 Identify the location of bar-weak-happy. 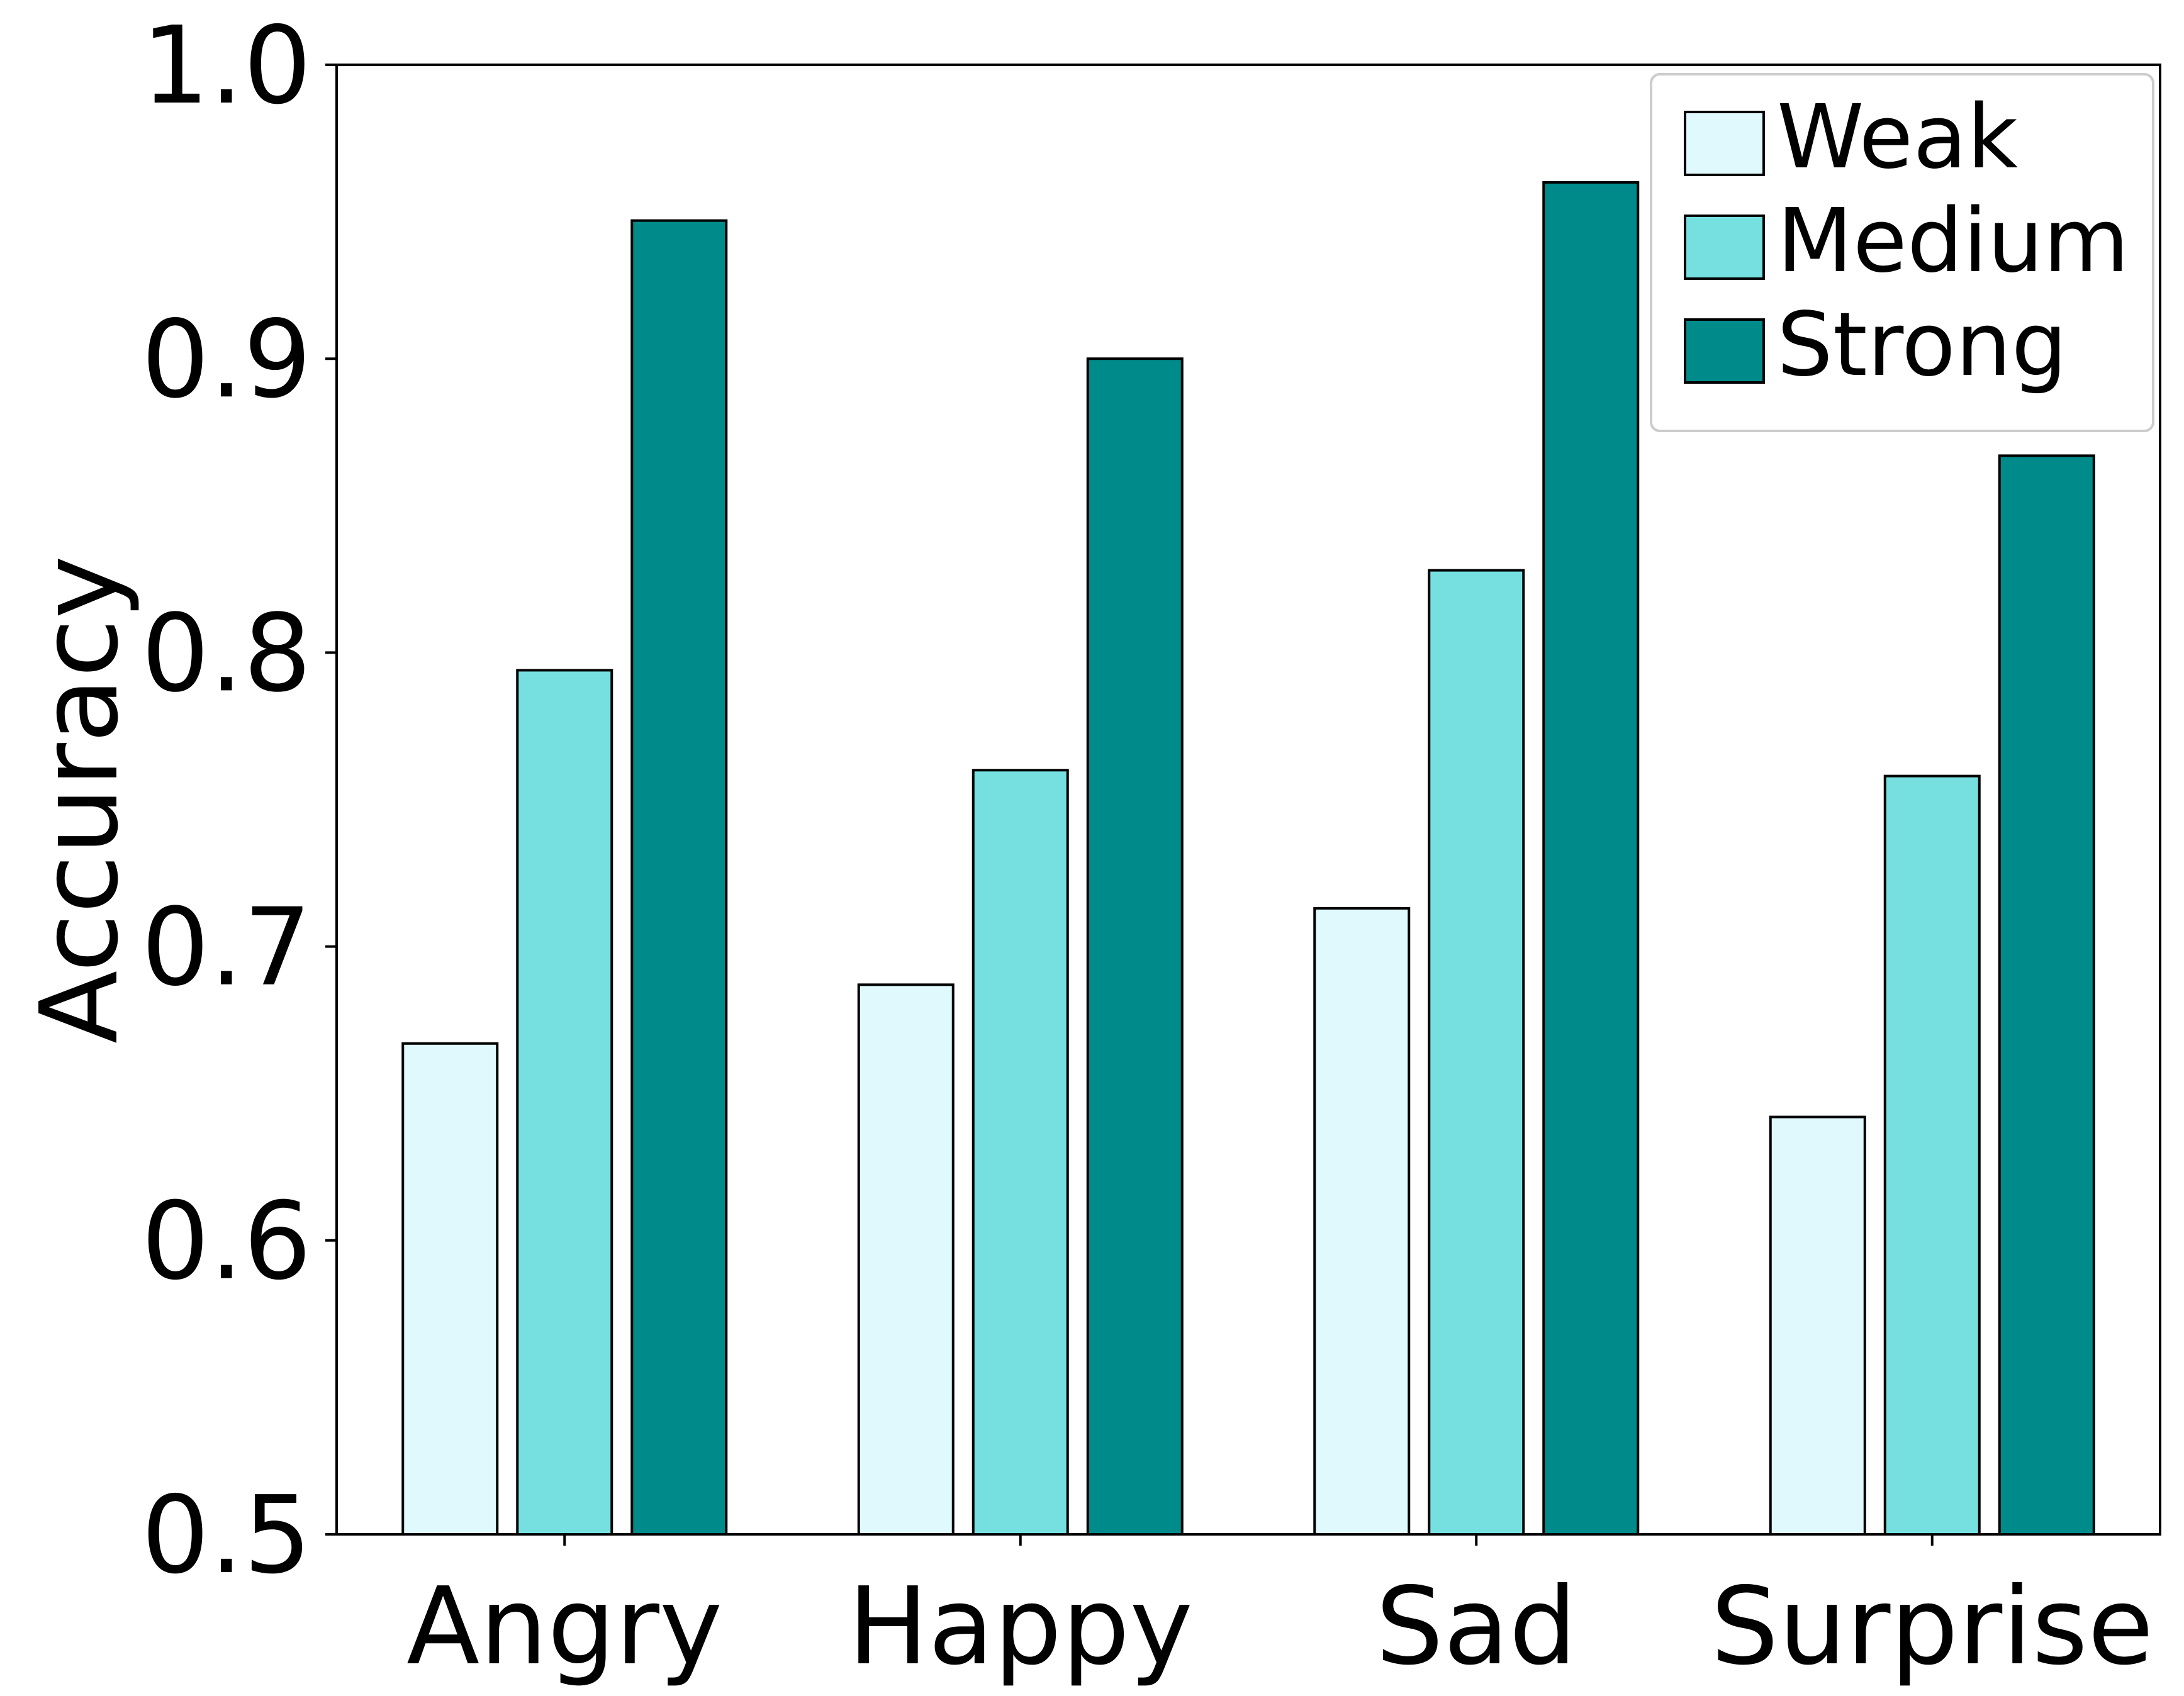
(906, 1259).